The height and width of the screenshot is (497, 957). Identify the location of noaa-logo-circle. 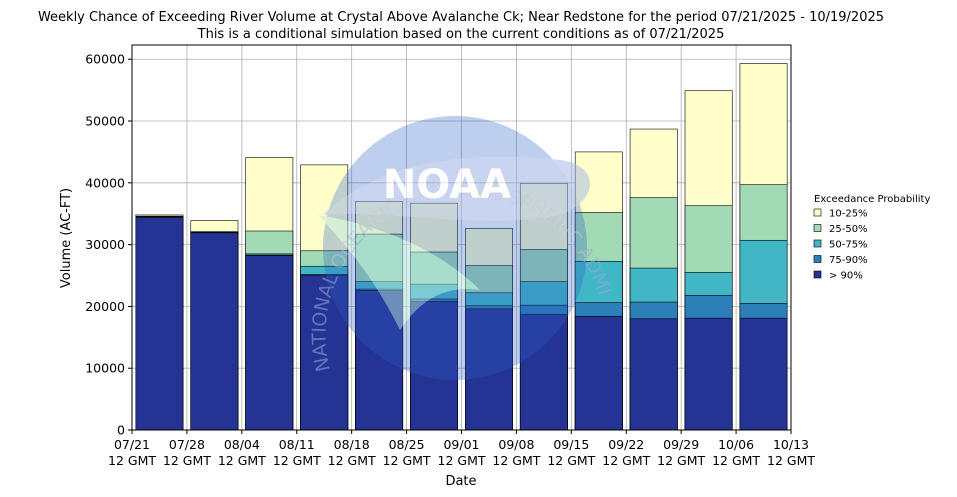
(455, 248).